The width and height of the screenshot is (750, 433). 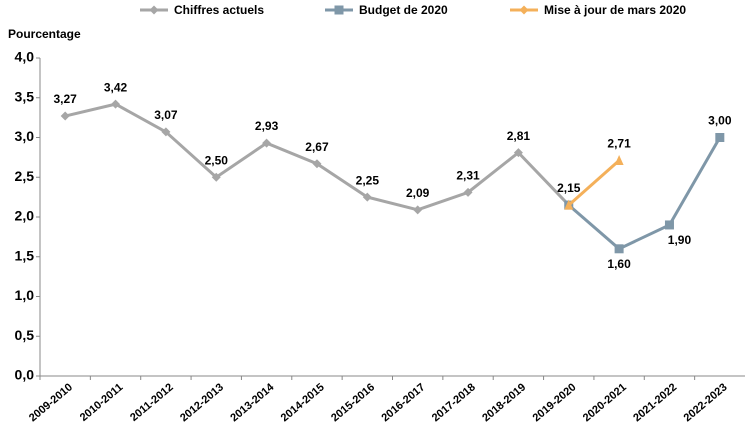 What do you see at coordinates (25, 57) in the screenshot?
I see `y-tick-label: 4,0` at bounding box center [25, 57].